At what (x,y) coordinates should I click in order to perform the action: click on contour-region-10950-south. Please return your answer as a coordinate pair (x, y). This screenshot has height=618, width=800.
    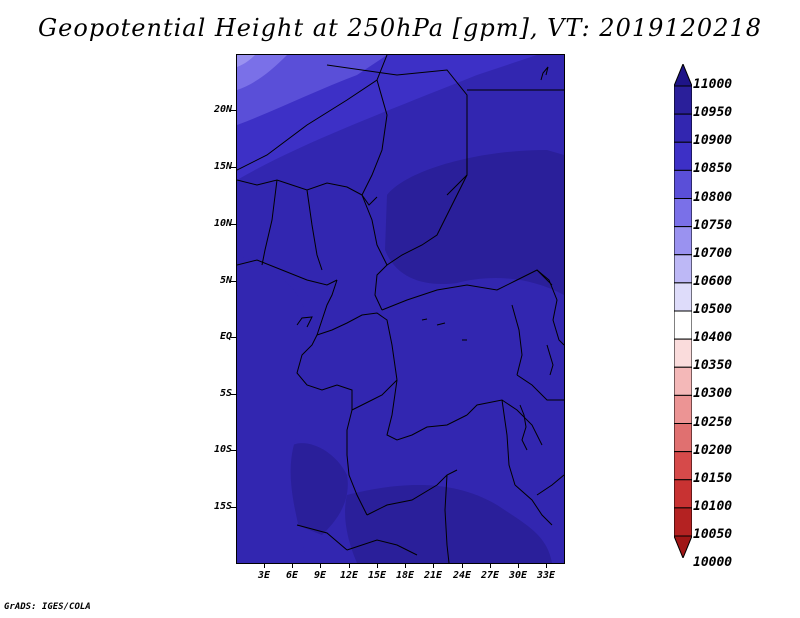
    Looking at the image, I should click on (448, 524).